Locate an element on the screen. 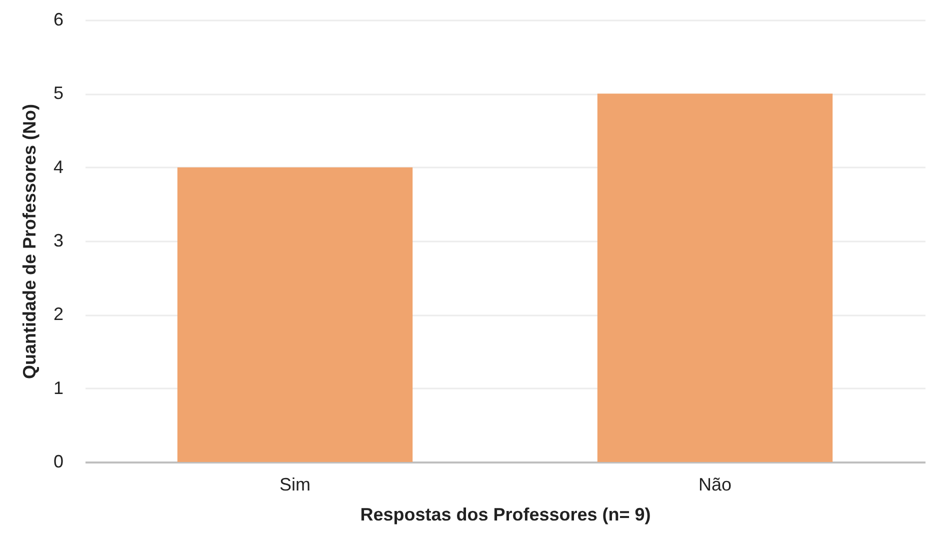  y-tick-label: 2 is located at coordinates (58, 314).